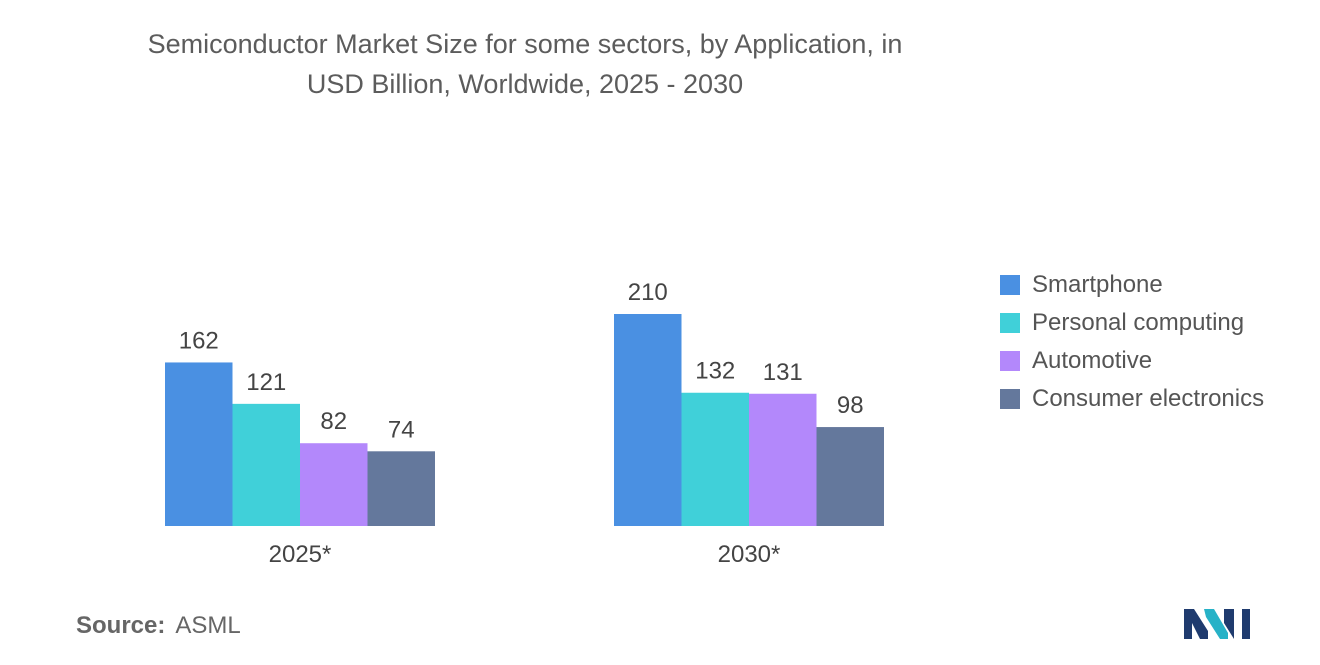  What do you see at coordinates (121, 625) in the screenshot?
I see `source-label: Source:` at bounding box center [121, 625].